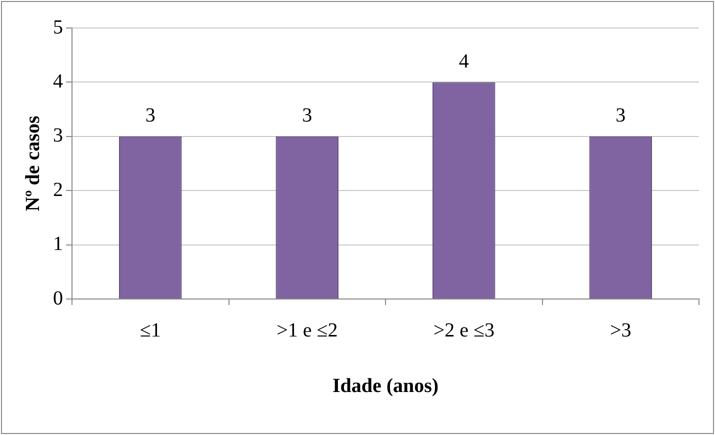 This screenshot has height=435, width=715. What do you see at coordinates (307, 330) in the screenshot?
I see `x-tick-label: >1 e ≤2` at bounding box center [307, 330].